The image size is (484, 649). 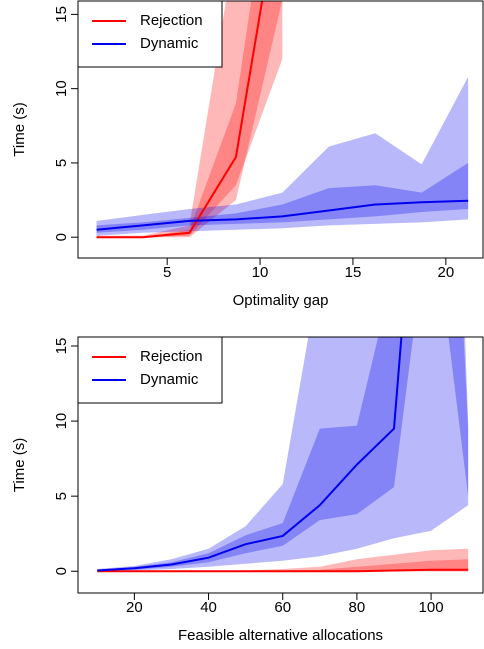 What do you see at coordinates (280, 635) in the screenshot?
I see `x-axis-label: Feasible alternative allocations` at bounding box center [280, 635].